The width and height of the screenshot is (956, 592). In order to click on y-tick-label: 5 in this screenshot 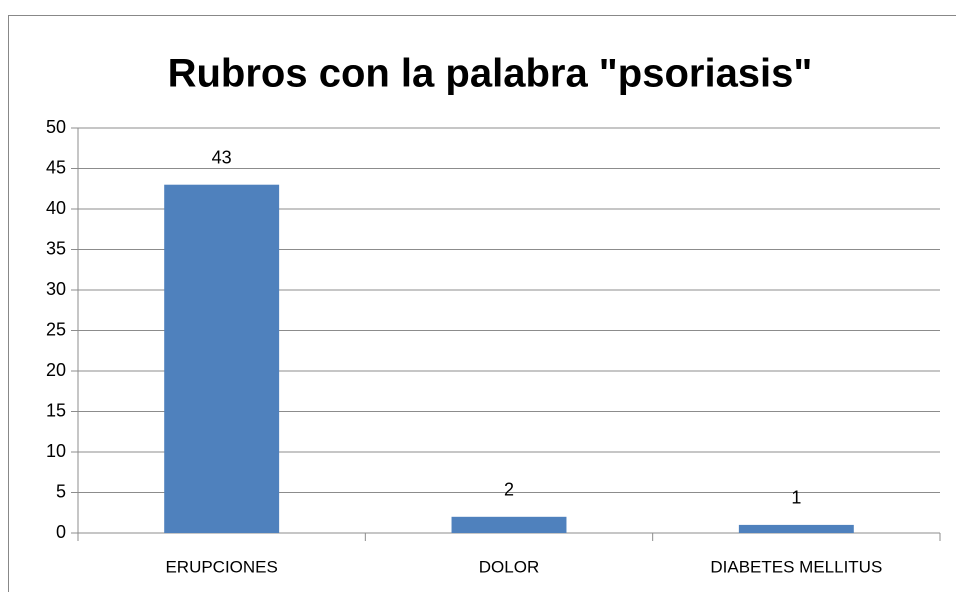, I will do `click(61, 491)`.